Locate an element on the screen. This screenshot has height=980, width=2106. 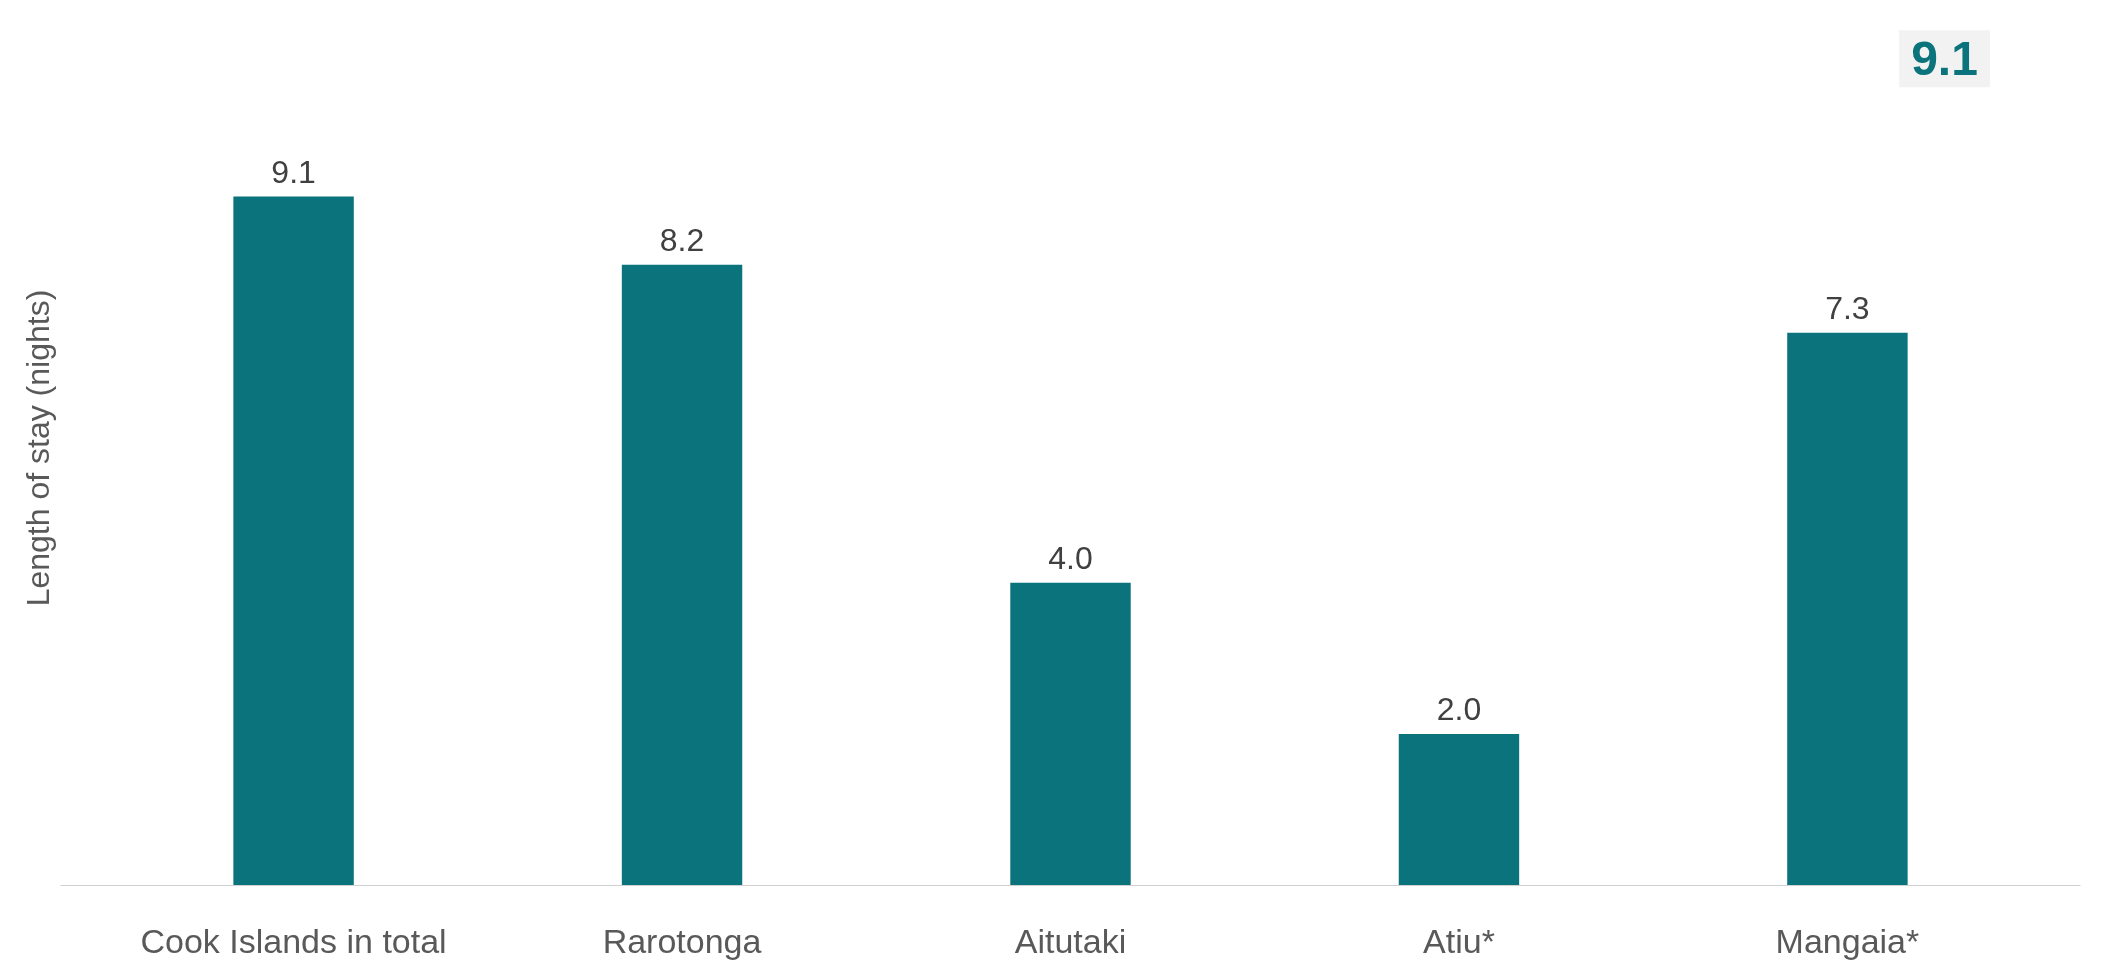
x-tick-label: Cook Islands in total is located at coordinates (293, 940).